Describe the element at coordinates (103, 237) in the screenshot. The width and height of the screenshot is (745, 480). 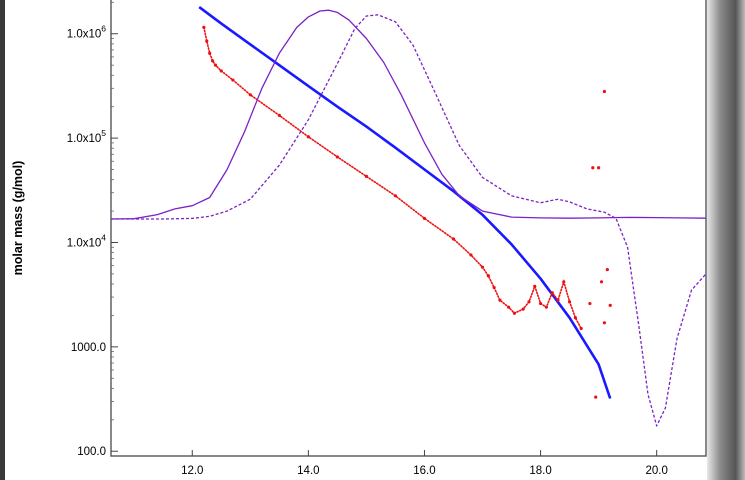
I see `y-tick-exponent: 4` at that location.